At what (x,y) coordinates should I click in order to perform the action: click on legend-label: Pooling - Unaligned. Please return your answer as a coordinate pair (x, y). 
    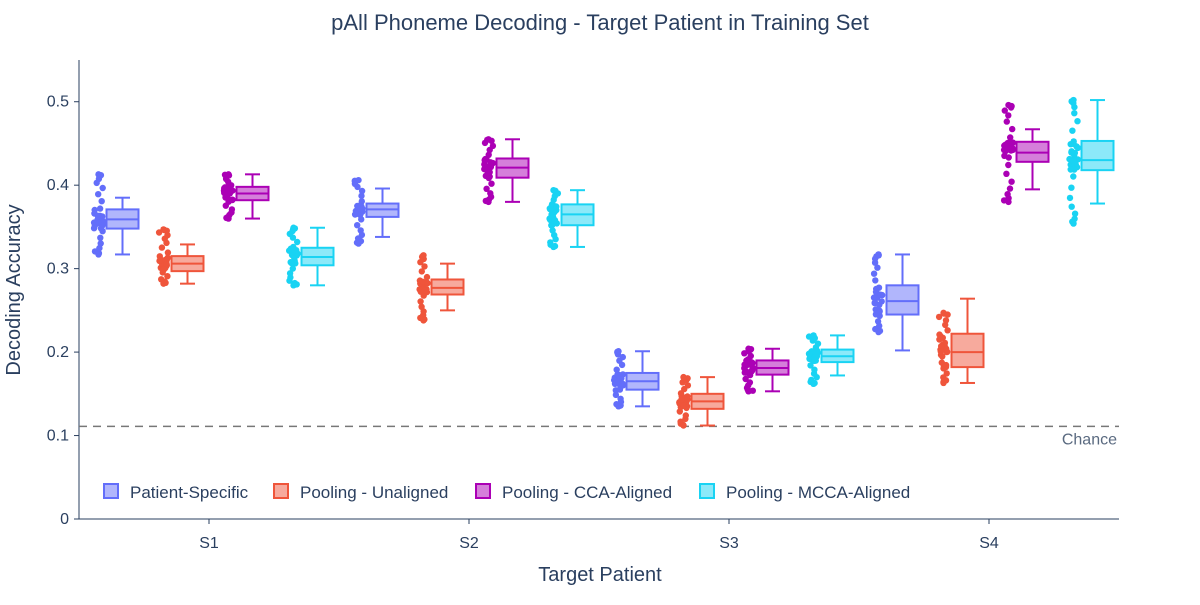
    Looking at the image, I should click on (374, 492).